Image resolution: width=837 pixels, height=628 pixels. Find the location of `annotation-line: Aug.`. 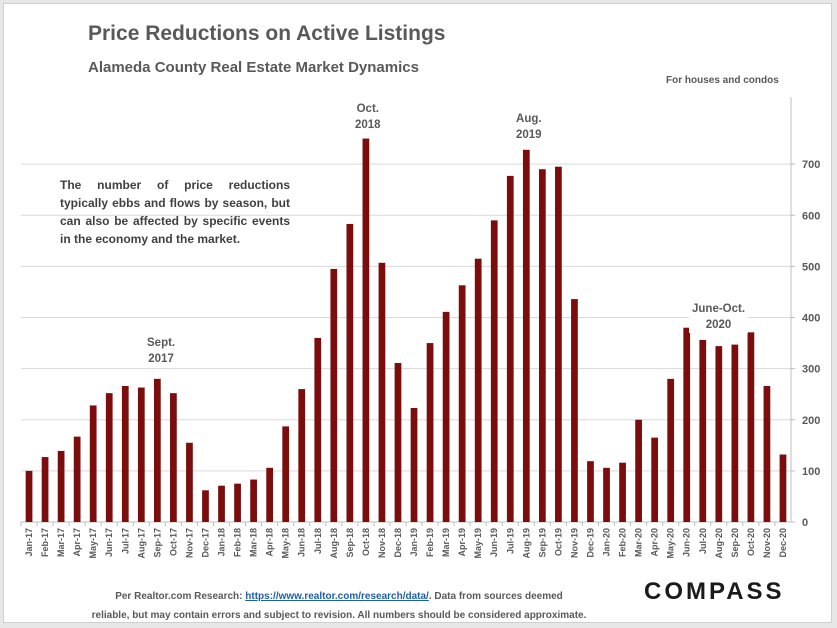

annotation-line: Aug. is located at coordinates (529, 119).